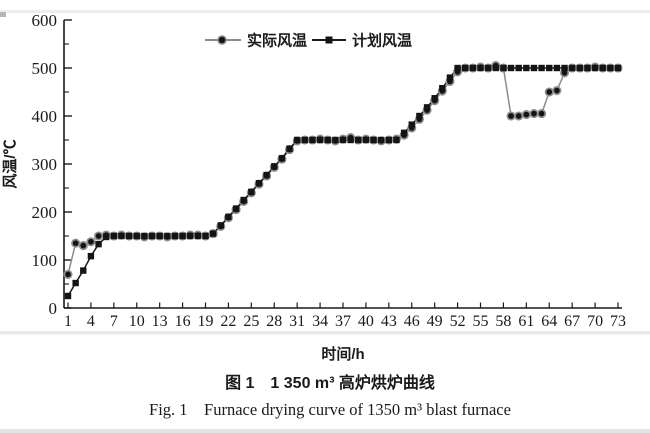  Describe the element at coordinates (308, 41) in the screenshot. I see `legend: 实际风温 计划风温` at that location.